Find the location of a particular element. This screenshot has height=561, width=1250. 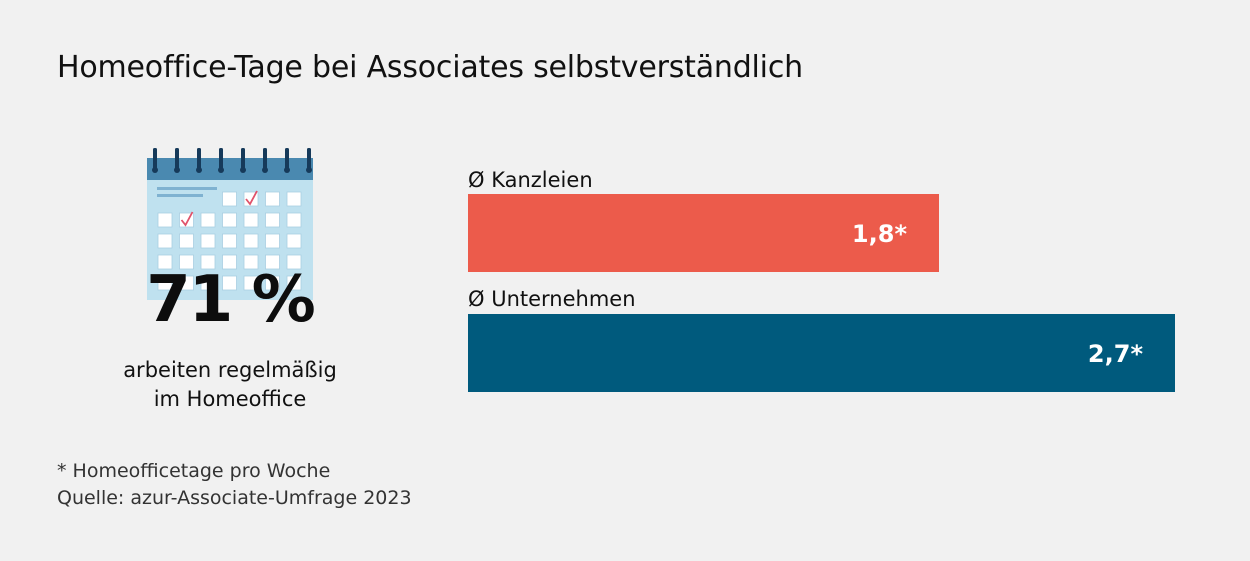

calendar-icon is located at coordinates (230, 224).